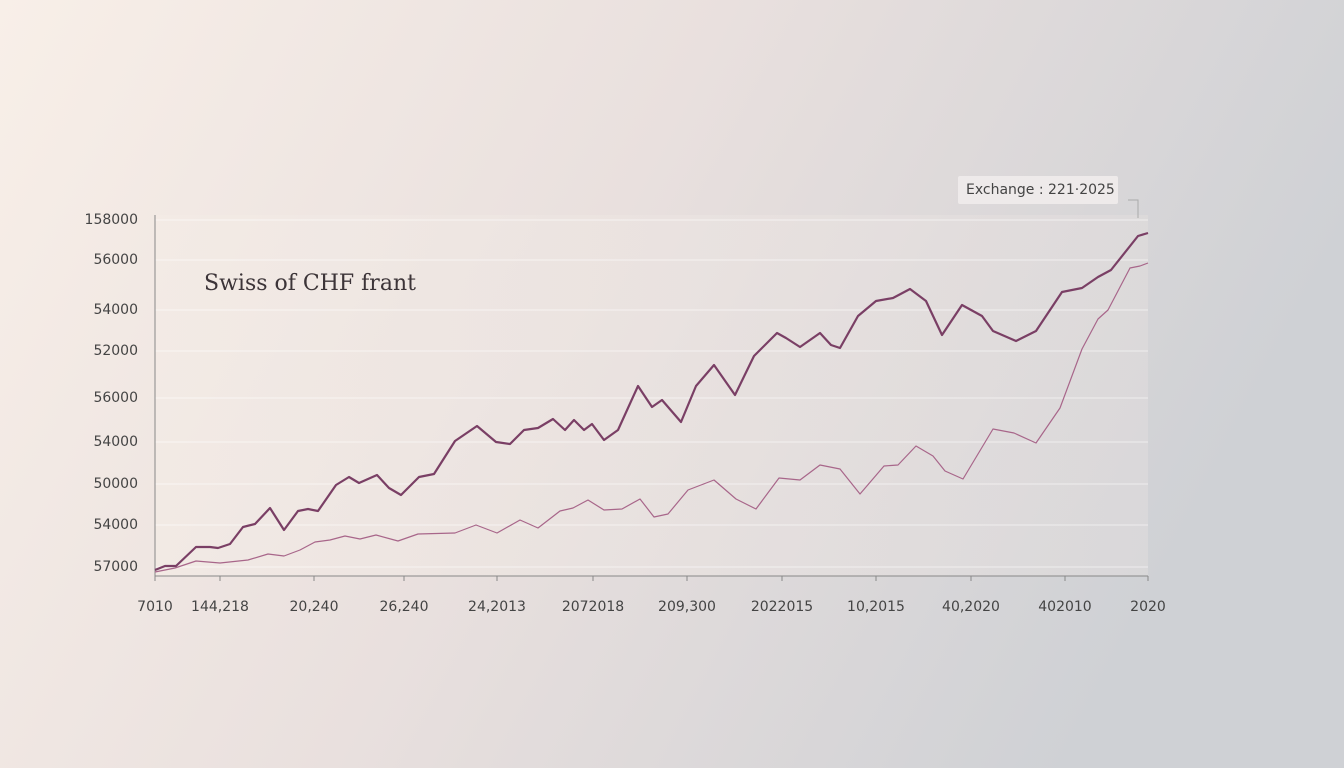 The image size is (1344, 768). Describe the element at coordinates (220, 607) in the screenshot. I see `x-tick-label: 144,218` at that location.